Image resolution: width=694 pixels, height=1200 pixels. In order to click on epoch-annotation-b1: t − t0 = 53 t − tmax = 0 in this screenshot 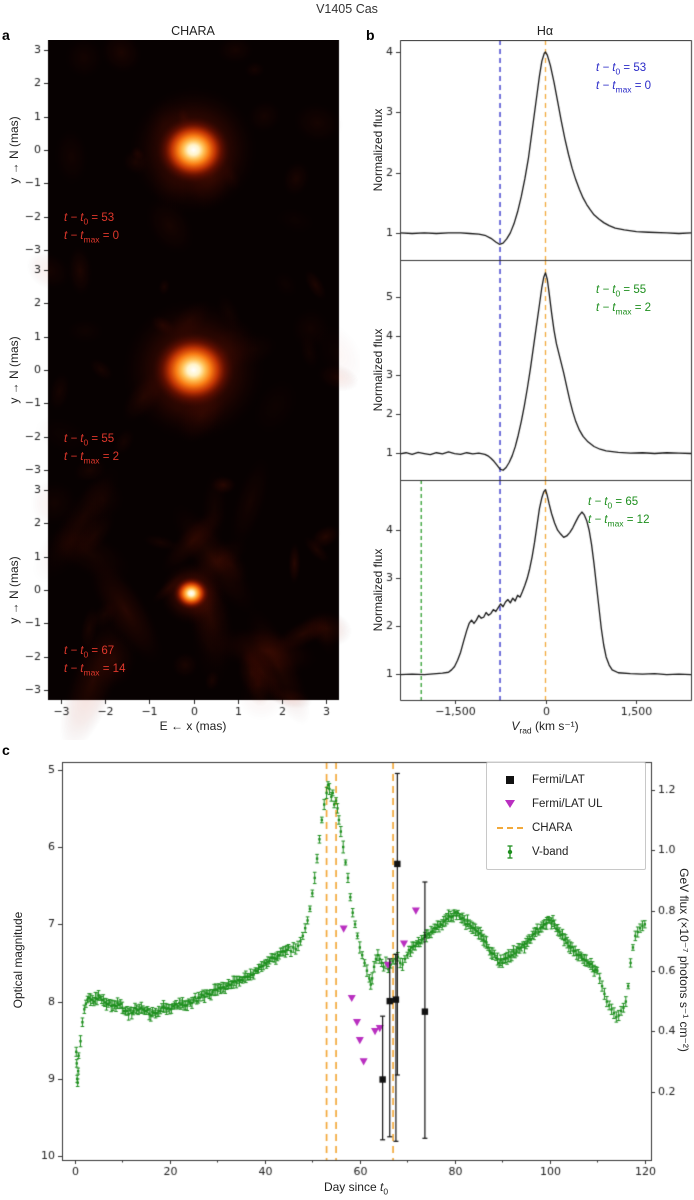, I will do `click(623, 78)`.